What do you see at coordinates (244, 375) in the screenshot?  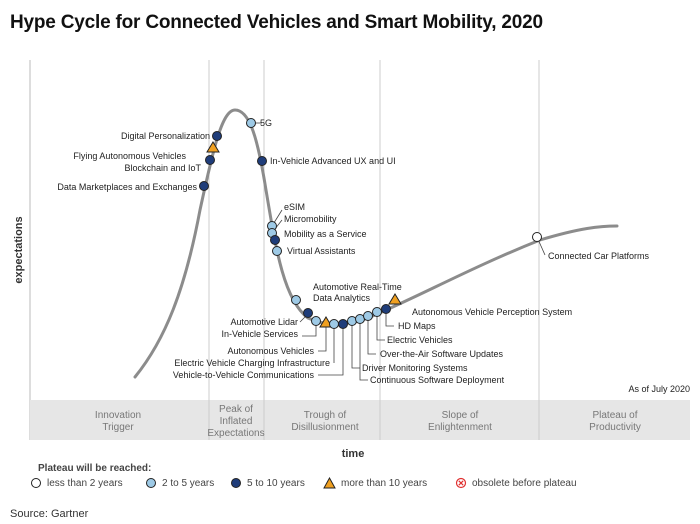 I see `tech-label: Vehicle-to-Vehicle Communications` at bounding box center [244, 375].